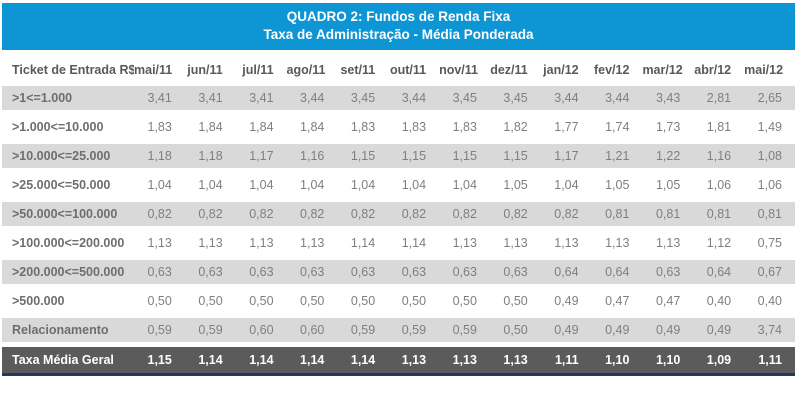  What do you see at coordinates (515, 127) in the screenshot?
I see `cell-value: 1,82` at bounding box center [515, 127].